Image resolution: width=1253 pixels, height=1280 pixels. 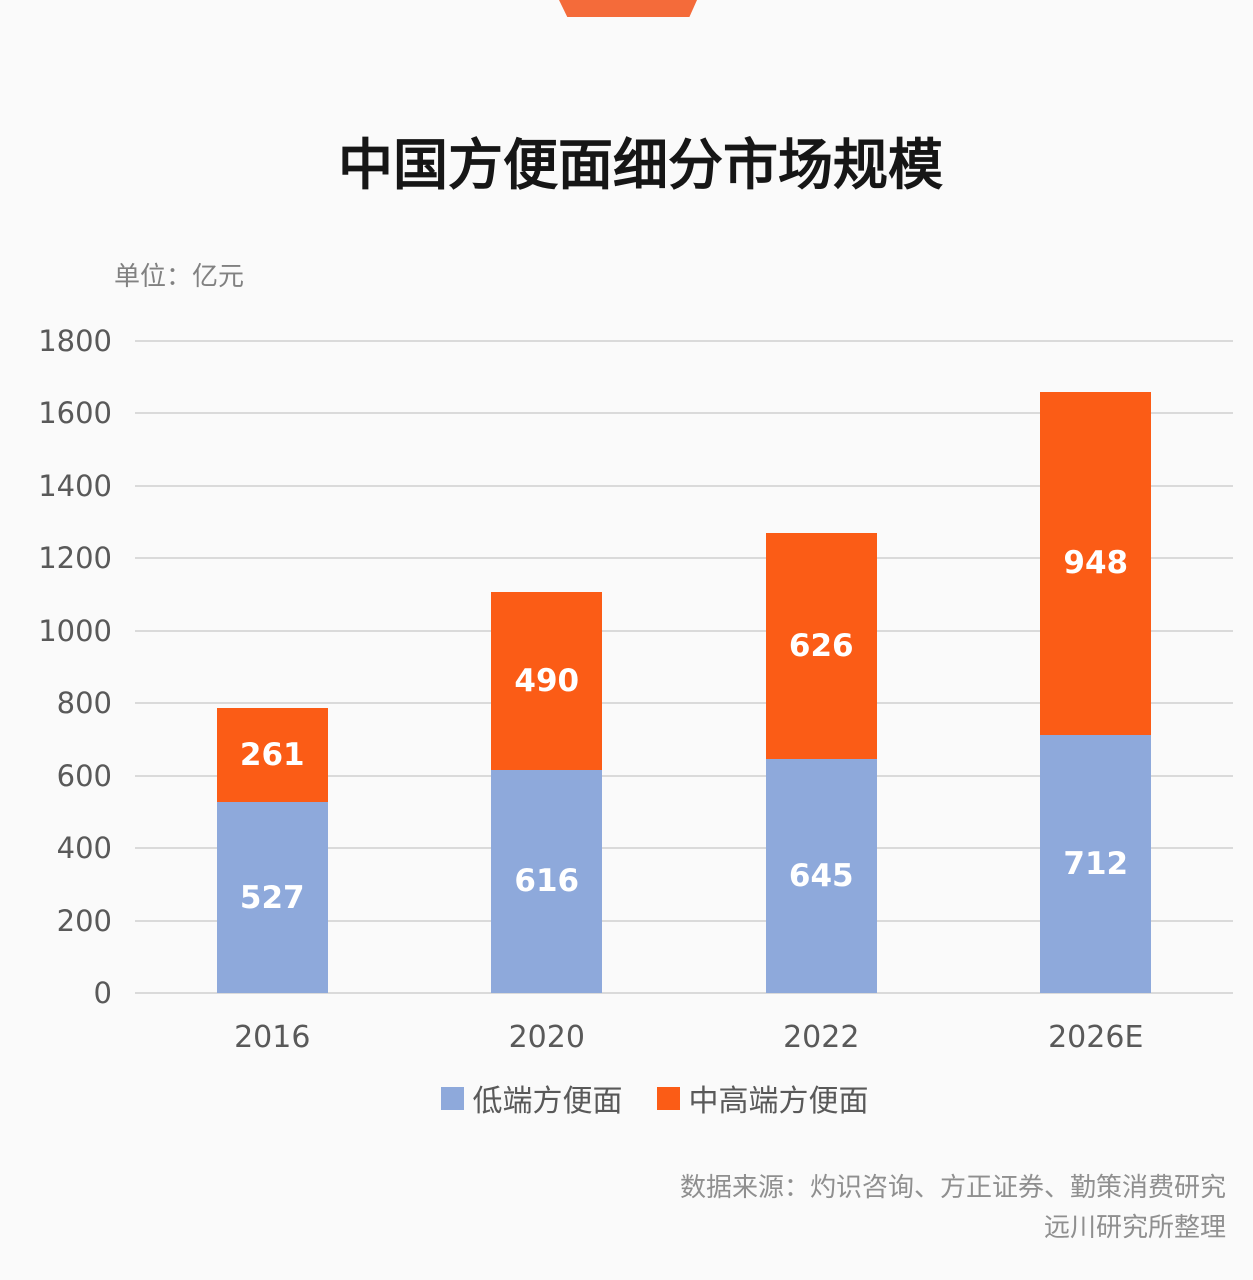 I want to click on legend-item: 低端方便面, so click(x=531, y=1098).